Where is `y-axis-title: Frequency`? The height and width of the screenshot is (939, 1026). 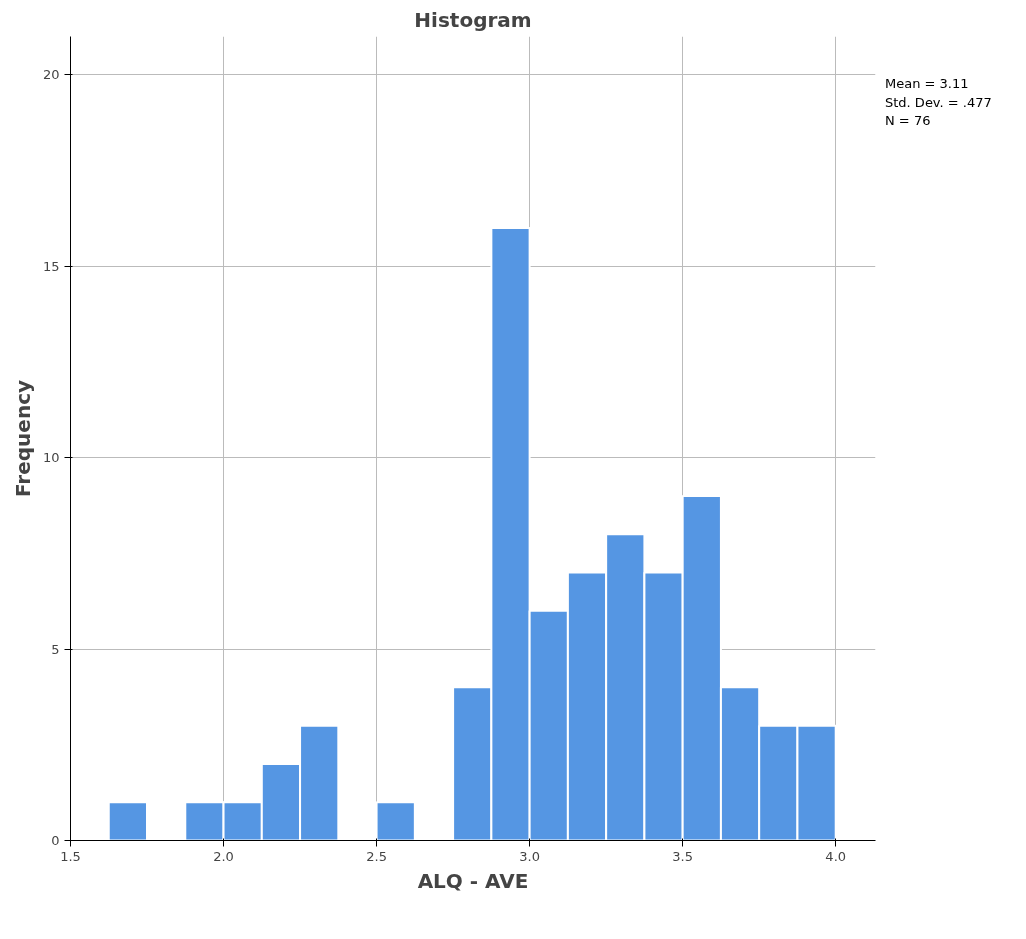
y-axis-title: Frequency is located at coordinates (22, 438).